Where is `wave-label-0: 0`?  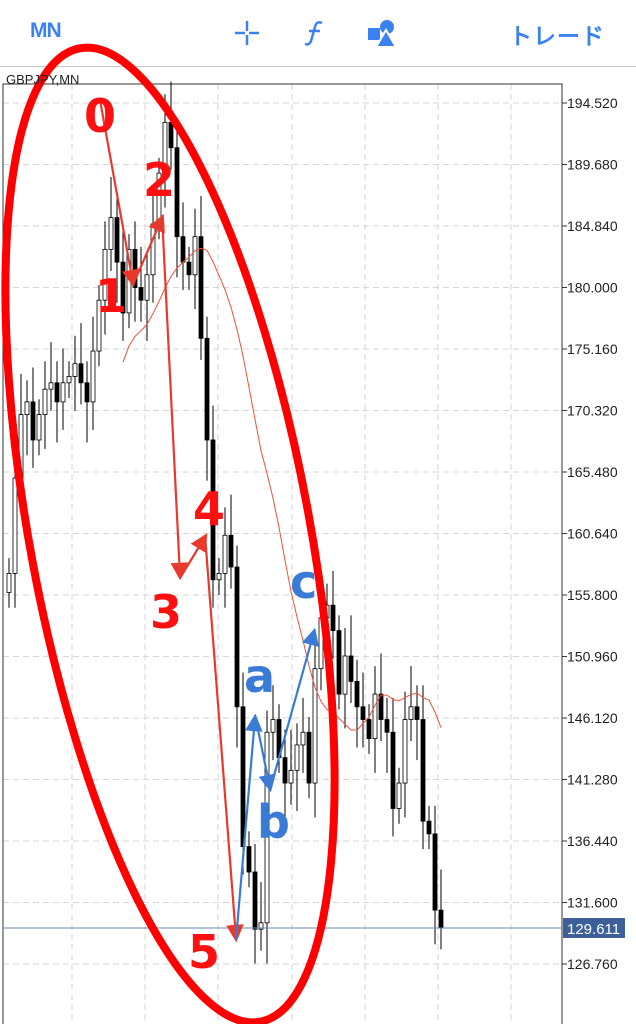 wave-label-0: 0 is located at coordinates (100, 116).